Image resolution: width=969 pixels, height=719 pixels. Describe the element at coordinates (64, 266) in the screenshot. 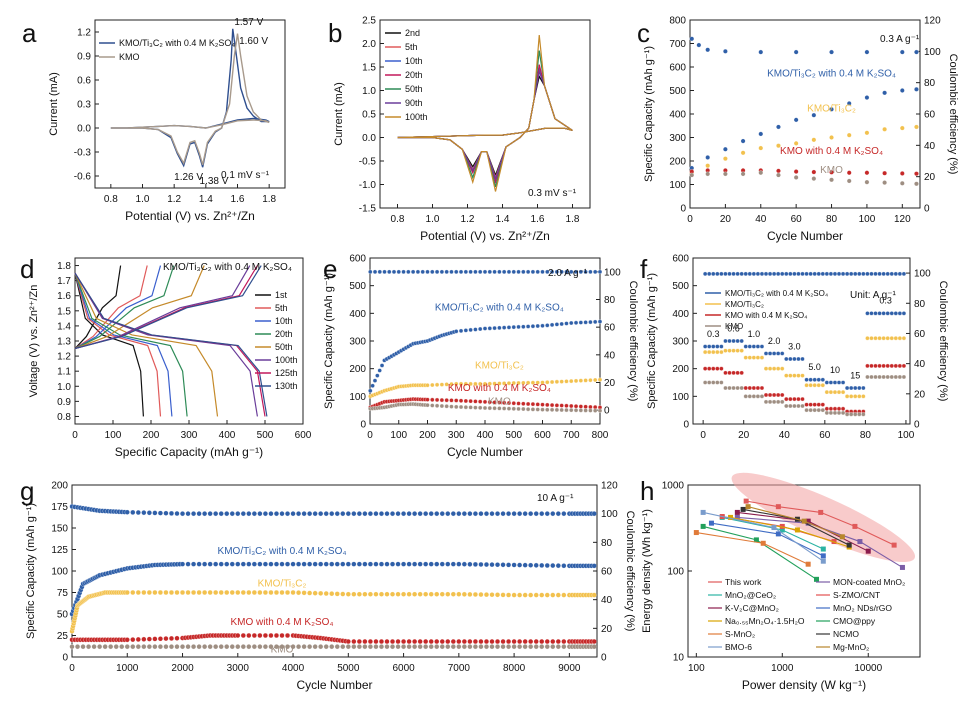

I see `y-tick-label: 1.8` at that location.